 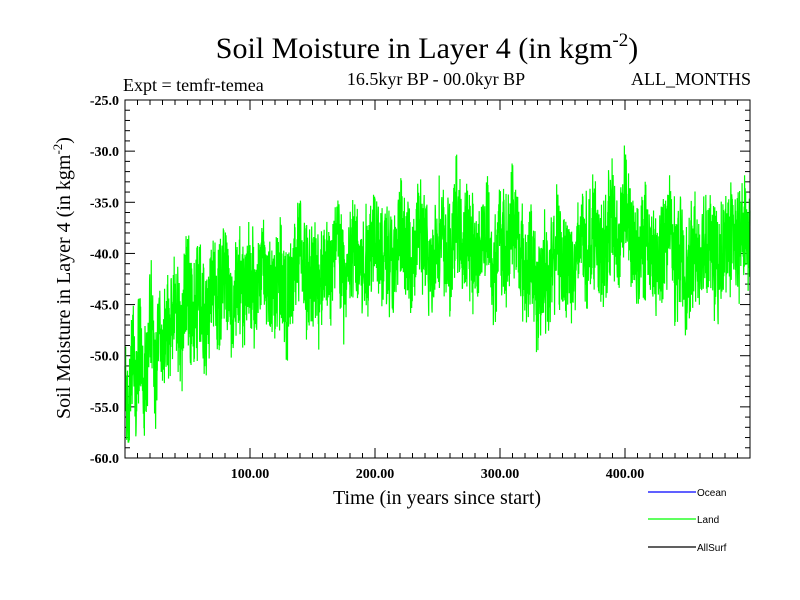 What do you see at coordinates (500, 474) in the screenshot?
I see `x-tick-label: 300.00` at bounding box center [500, 474].